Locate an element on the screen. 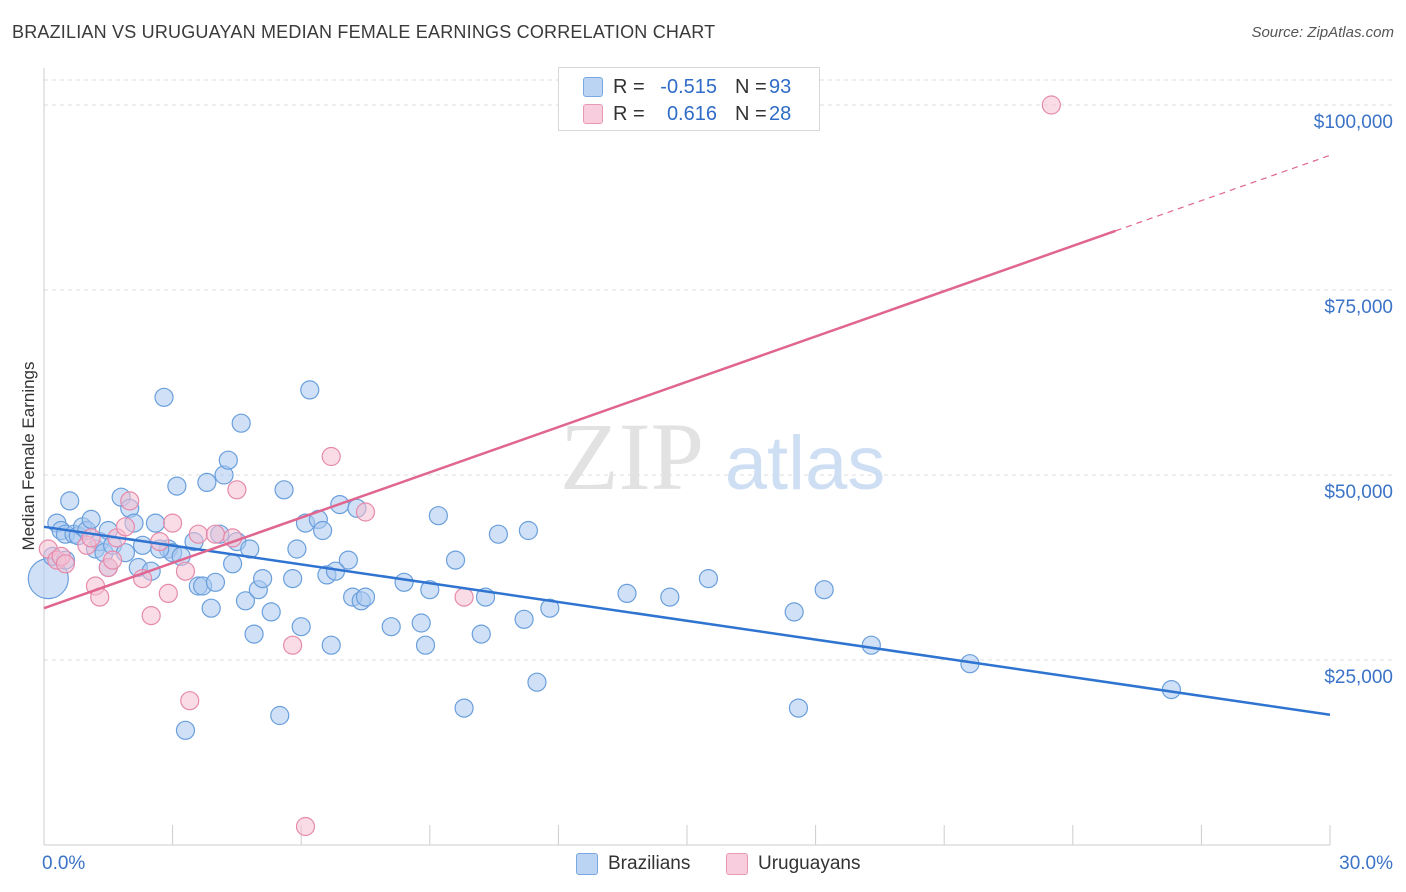 The height and width of the screenshot is (892, 1406). legend-row-brazilians: R = -0.515 N = 93 is located at coordinates (687, 87).